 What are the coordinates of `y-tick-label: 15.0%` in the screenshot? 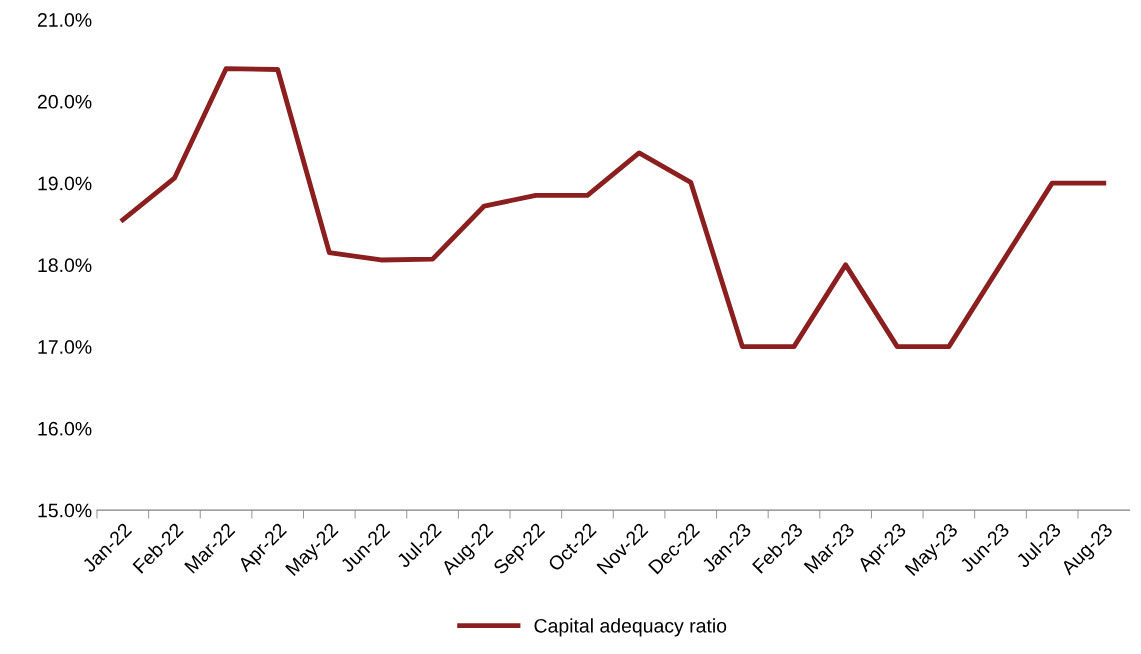 It's located at (65, 510).